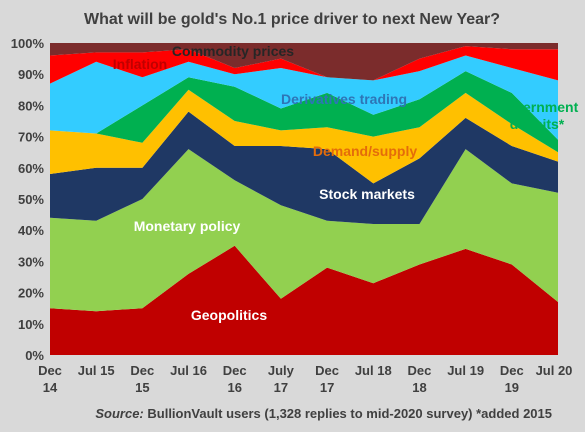 This screenshot has height=432, width=585. Describe the element at coordinates (31, 105) in the screenshot. I see `y-tick-label: 80%` at that location.